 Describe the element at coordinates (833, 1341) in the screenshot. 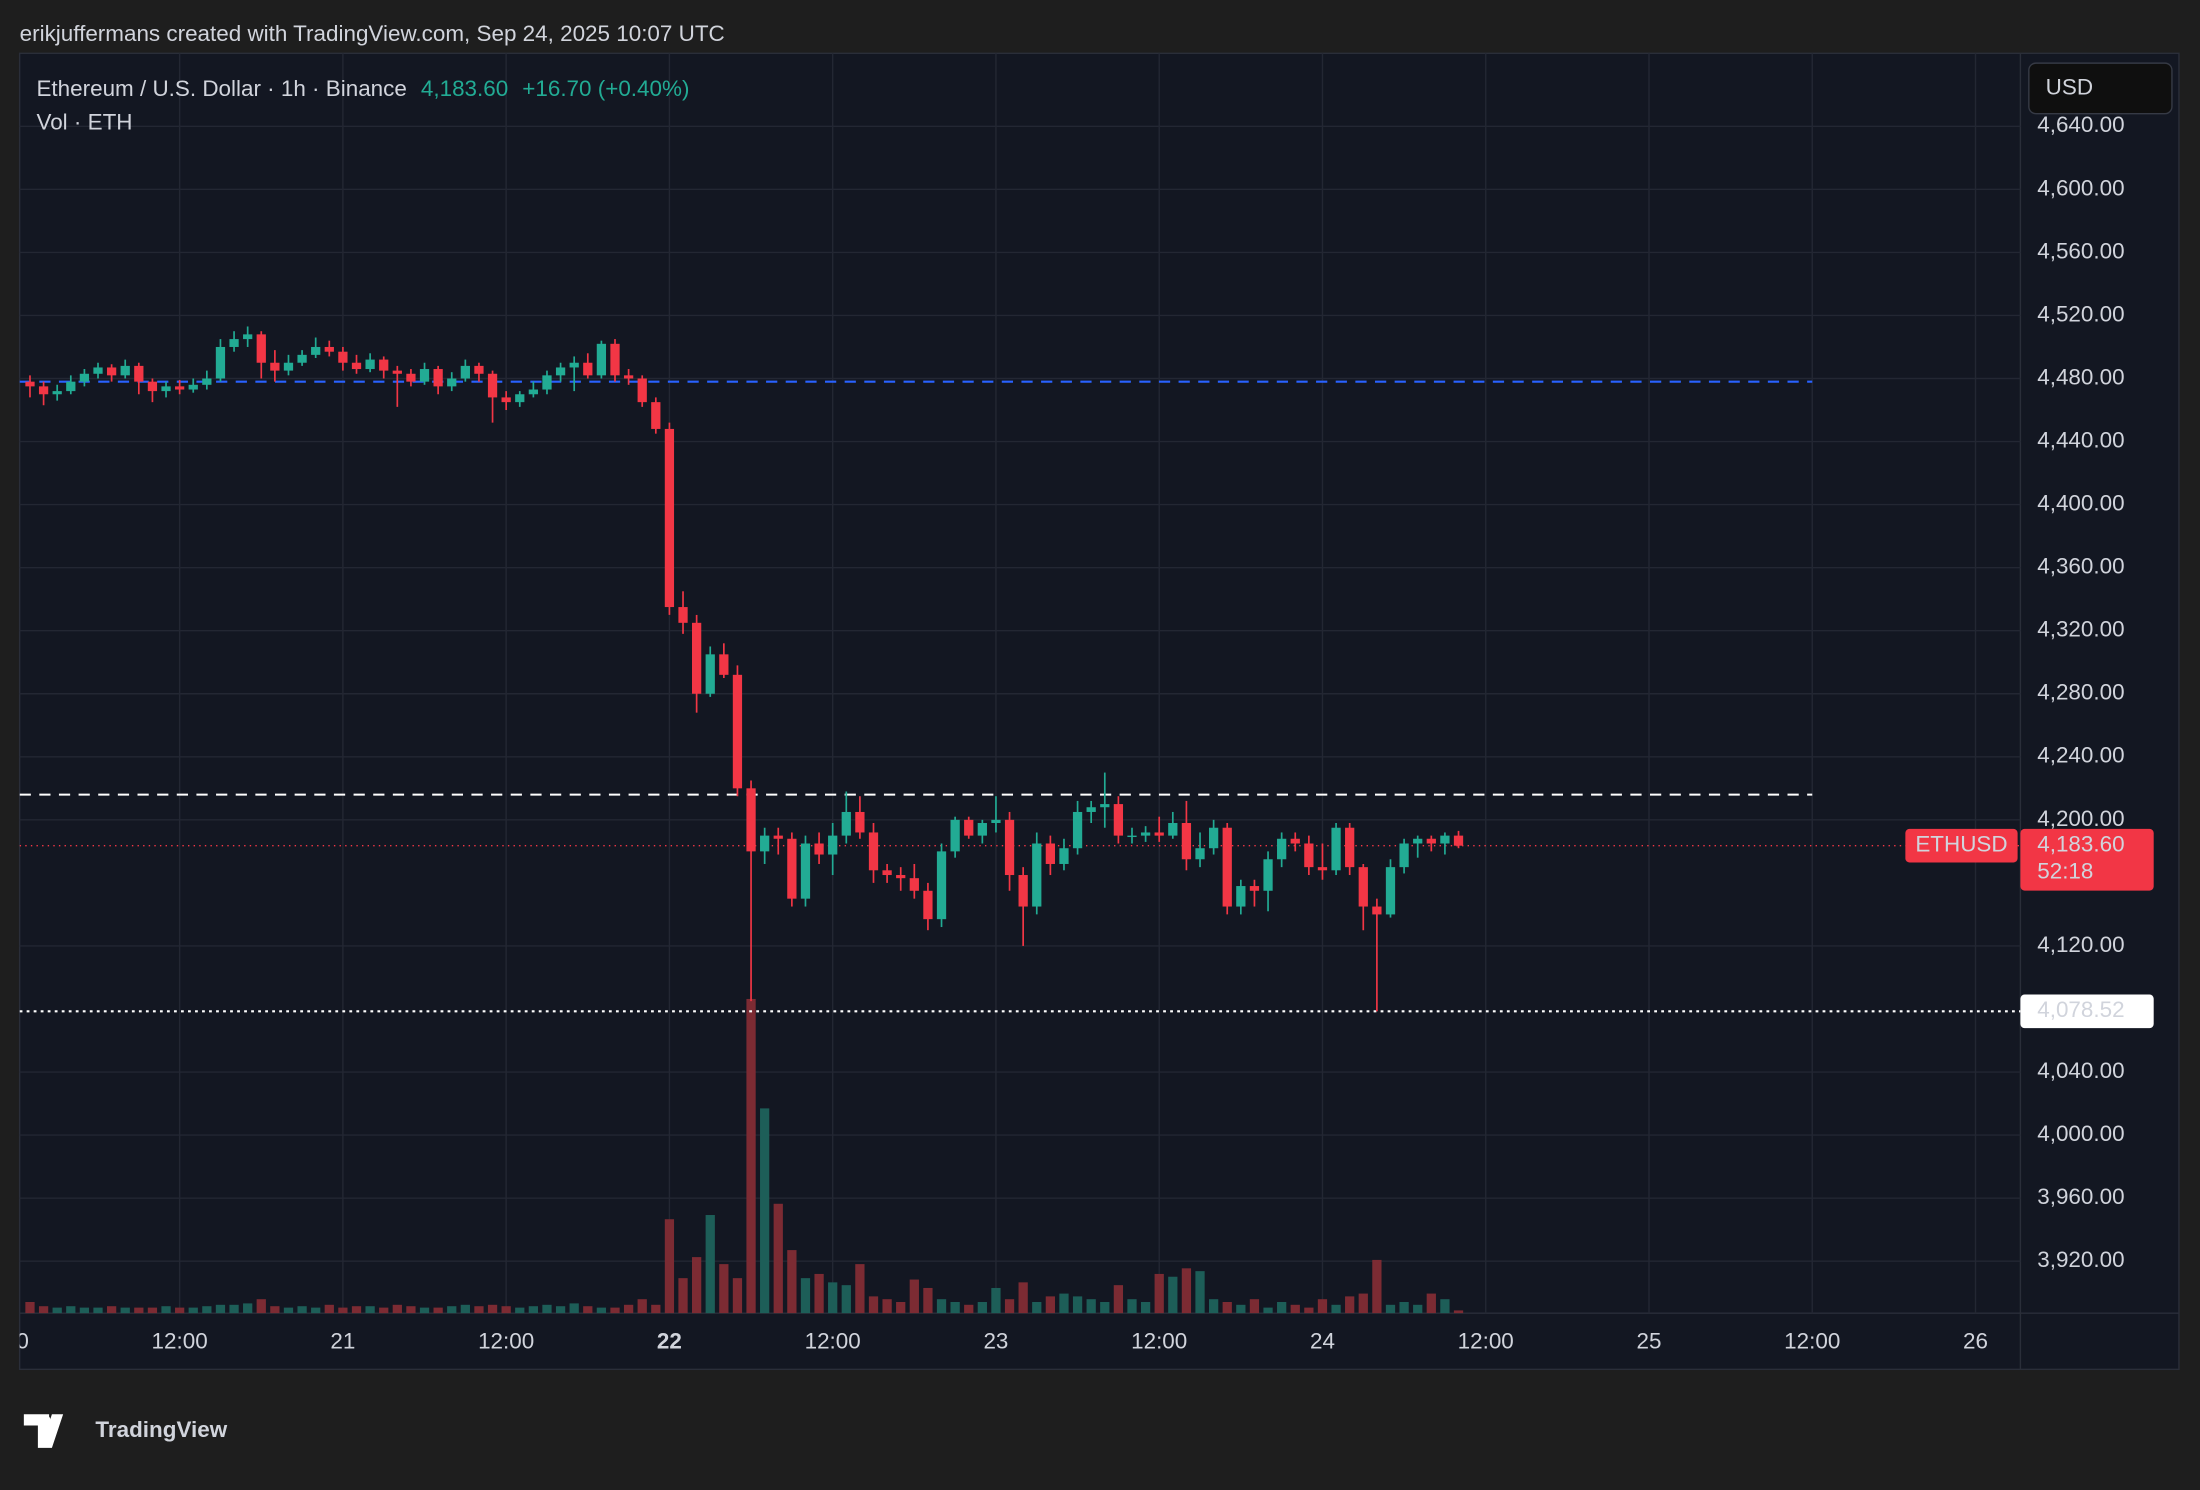

I see `x-tick-label: 12:00` at that location.